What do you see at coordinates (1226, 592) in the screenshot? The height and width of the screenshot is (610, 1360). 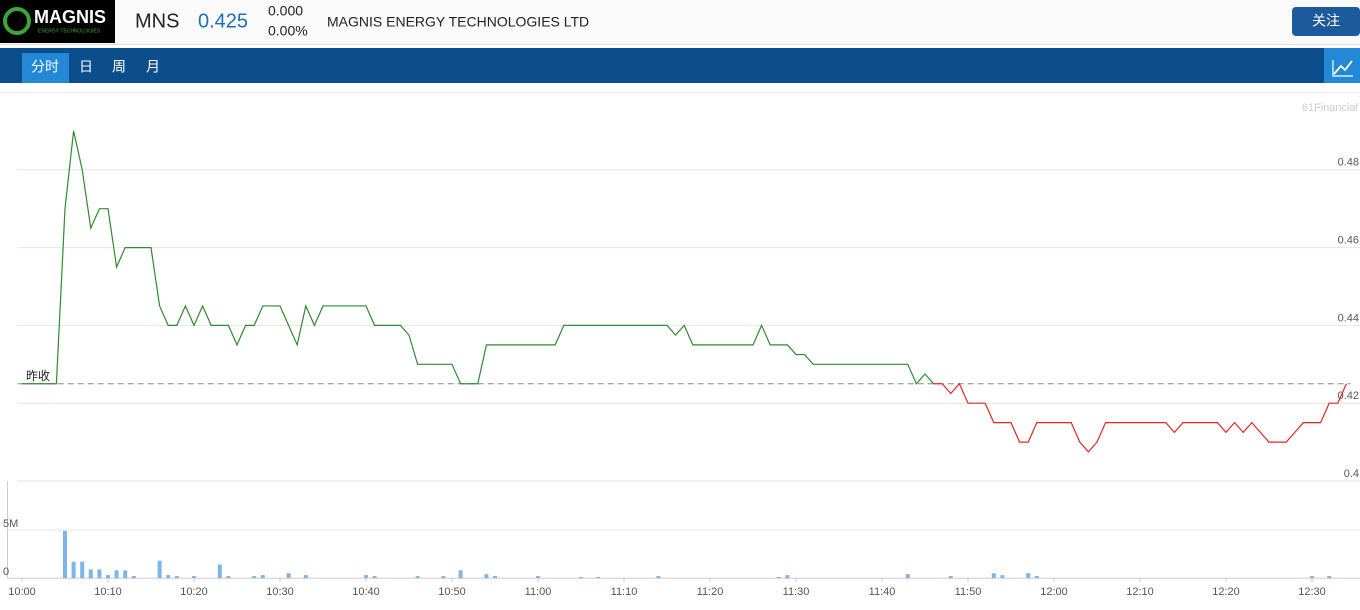 I see `x-tick-label: 12:20` at bounding box center [1226, 592].